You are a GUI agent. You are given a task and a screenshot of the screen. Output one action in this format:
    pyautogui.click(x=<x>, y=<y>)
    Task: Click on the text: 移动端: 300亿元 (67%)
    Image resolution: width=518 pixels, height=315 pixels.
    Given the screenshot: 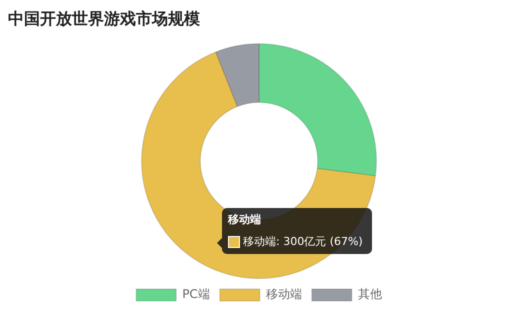 What is the action you would take?
    pyautogui.click(x=303, y=241)
    